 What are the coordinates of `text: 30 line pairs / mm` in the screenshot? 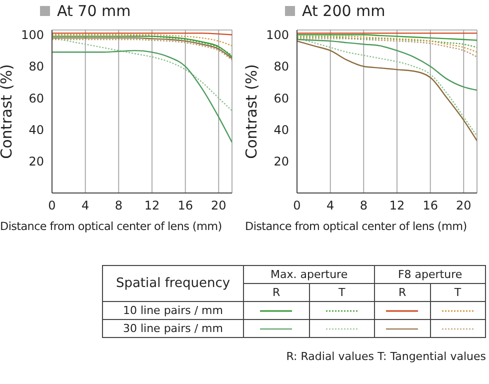 It's located at (173, 329).